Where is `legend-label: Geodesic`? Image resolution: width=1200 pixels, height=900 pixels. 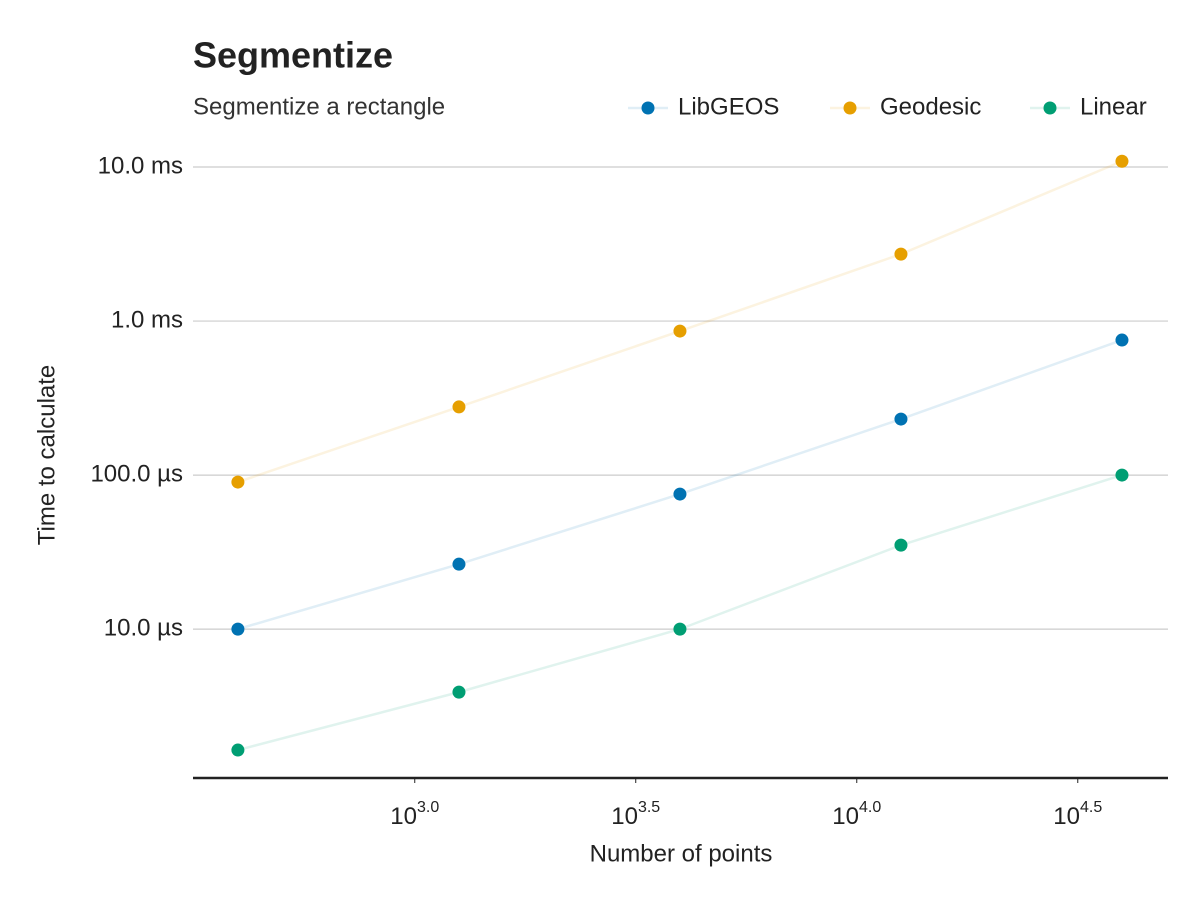
legend-label: Geodesic is located at coordinates (930, 106).